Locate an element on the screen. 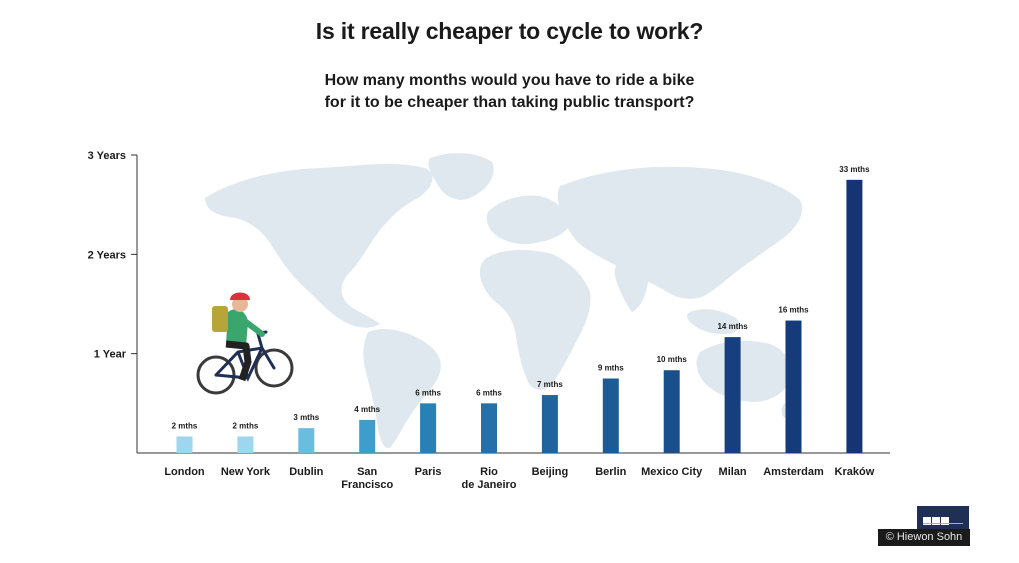  chart-title: Is it really cheaper to cycle to work? is located at coordinates (509, 31).